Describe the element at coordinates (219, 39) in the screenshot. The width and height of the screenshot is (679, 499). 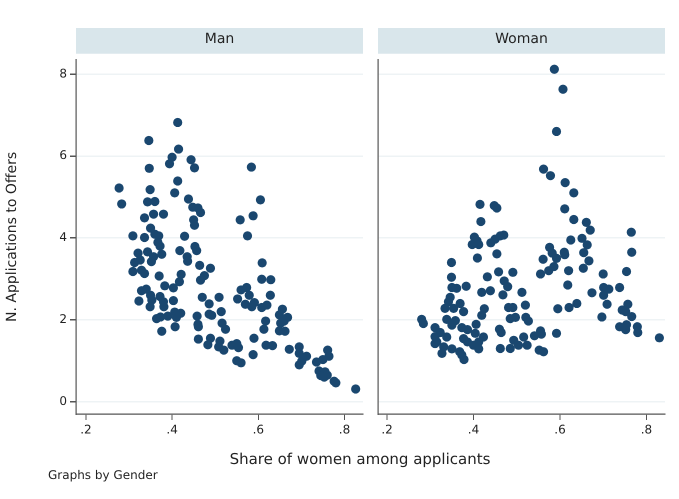
I see `chart-title: Man` at that location.